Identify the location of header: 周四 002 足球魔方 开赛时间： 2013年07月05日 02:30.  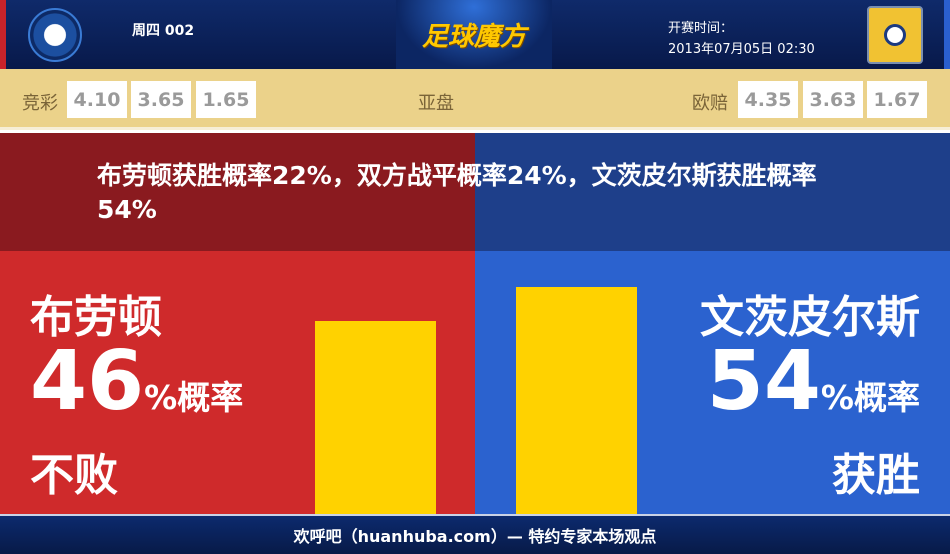
(475, 34).